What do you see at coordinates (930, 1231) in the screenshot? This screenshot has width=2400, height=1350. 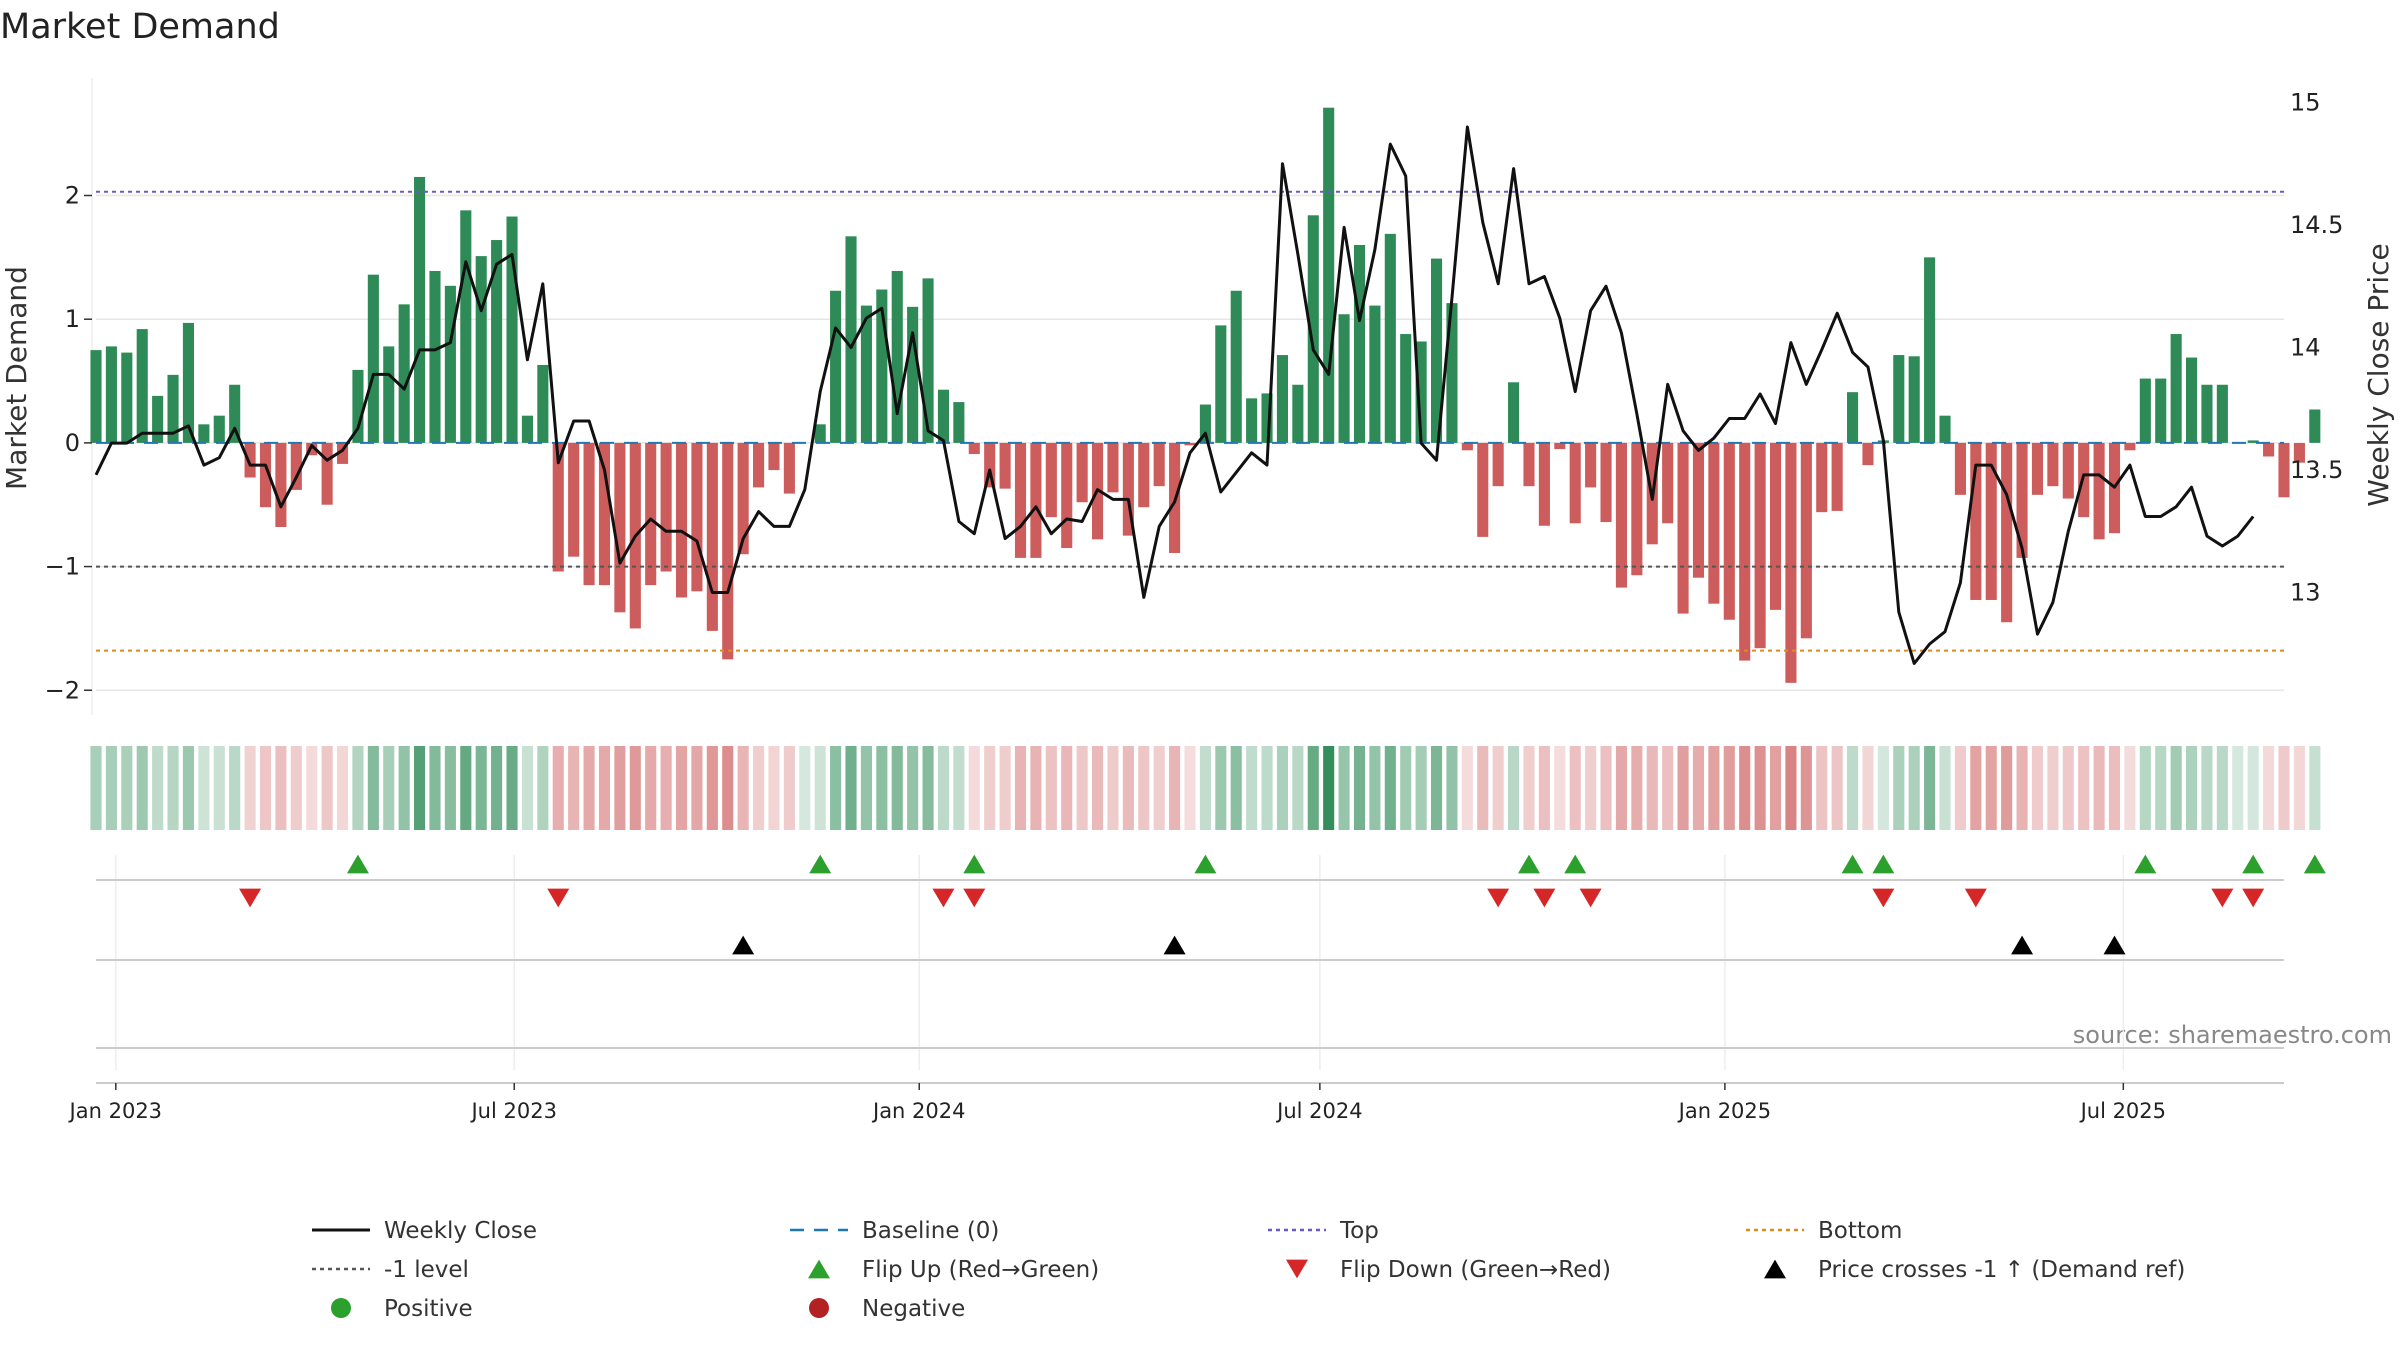 I see `legend-label: Baseline (0)` at bounding box center [930, 1231].